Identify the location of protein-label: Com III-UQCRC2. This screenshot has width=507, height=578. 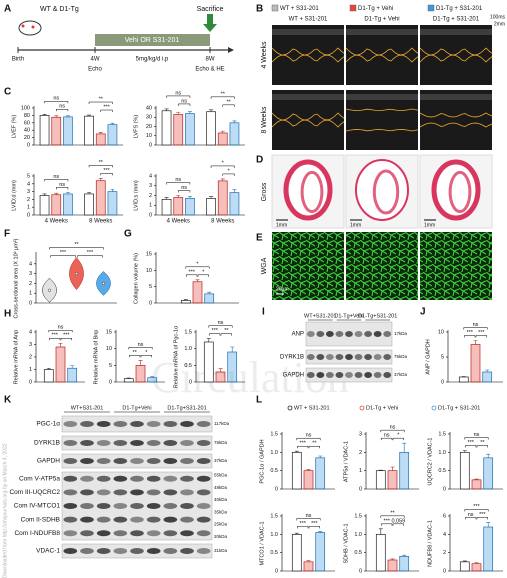
(34, 492).